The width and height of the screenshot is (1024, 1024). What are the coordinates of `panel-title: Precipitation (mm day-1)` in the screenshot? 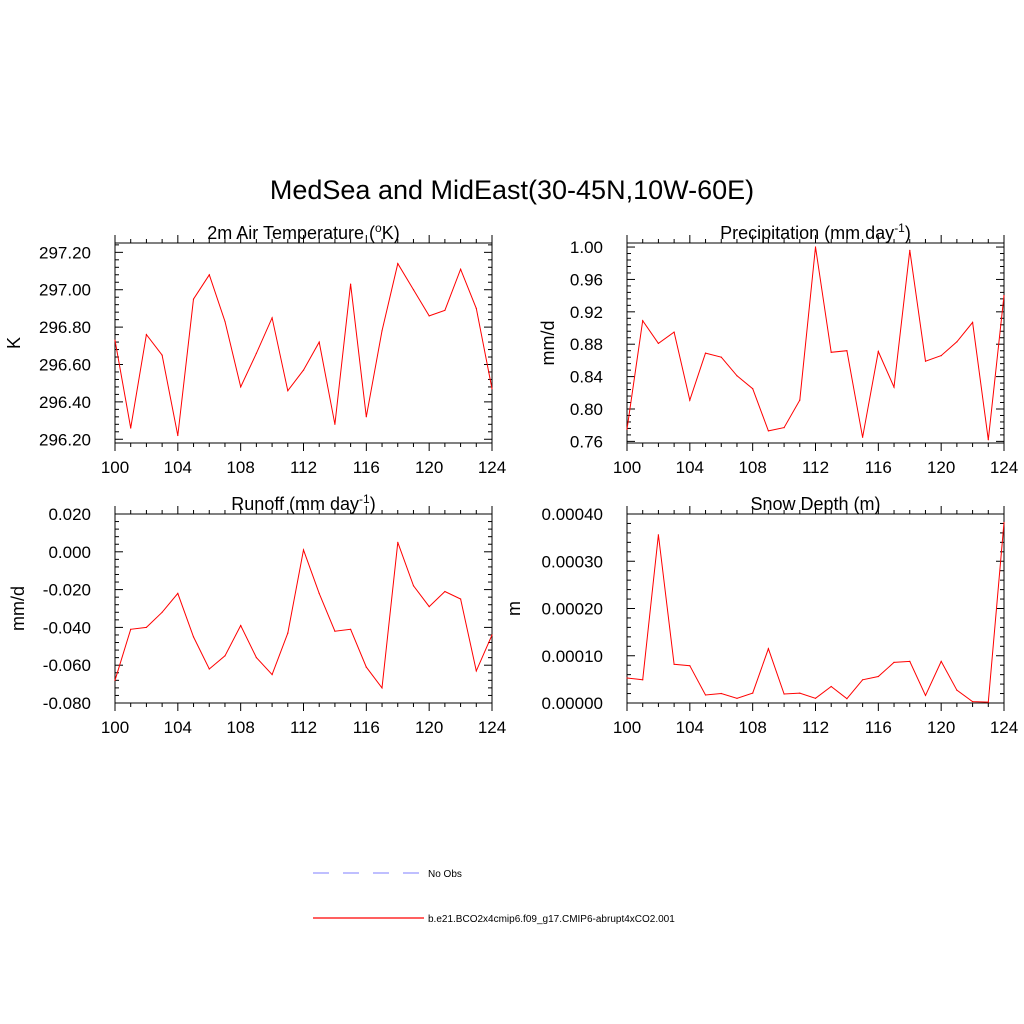 It's located at (815, 232).